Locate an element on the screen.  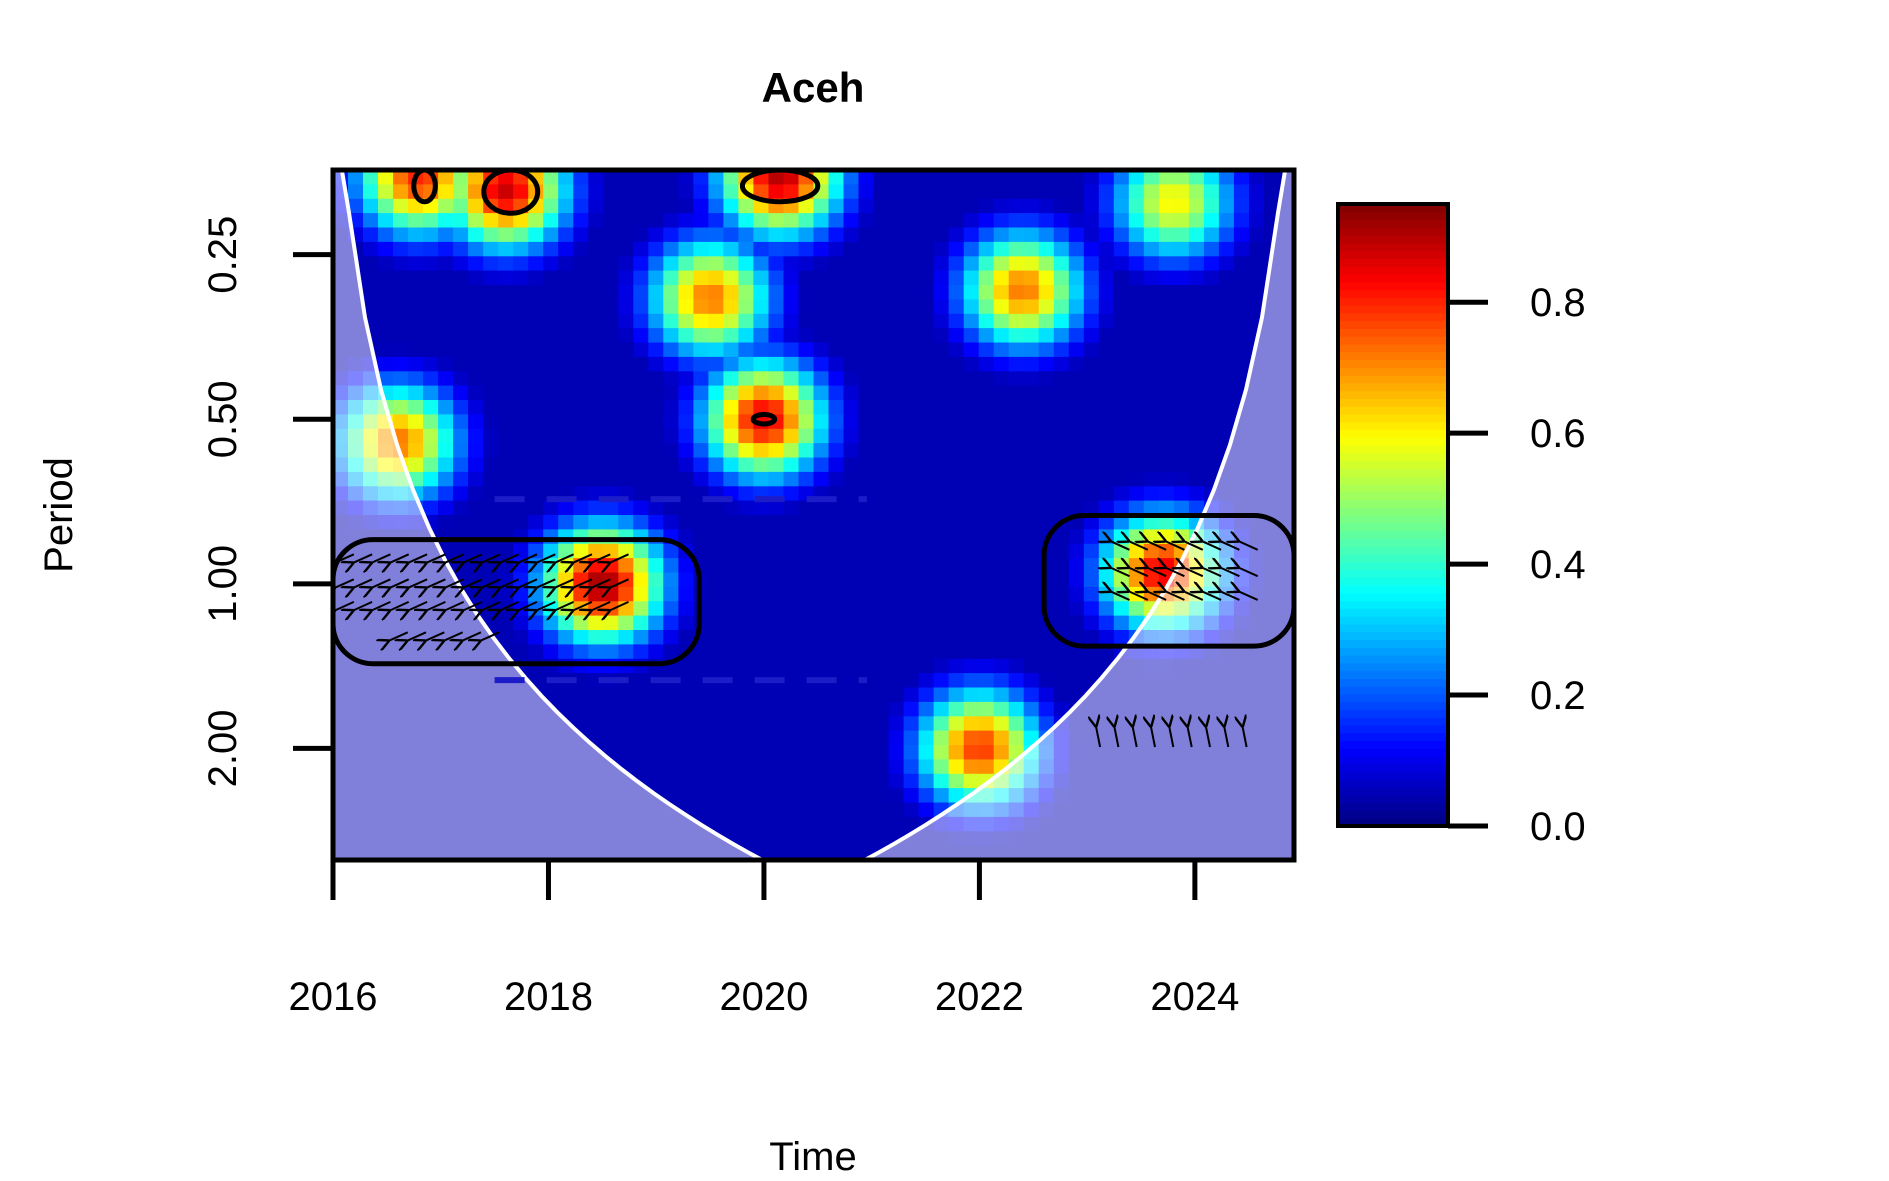
y-tick-label: 1.00 is located at coordinates (223, 584).